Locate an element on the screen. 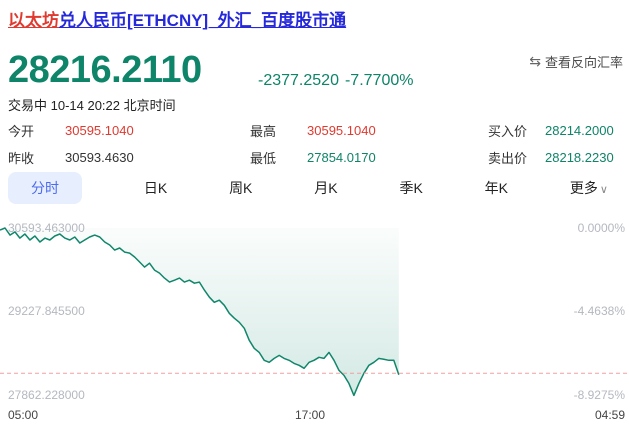 This screenshot has width=629, height=436. field-label: 最高 is located at coordinates (263, 131).